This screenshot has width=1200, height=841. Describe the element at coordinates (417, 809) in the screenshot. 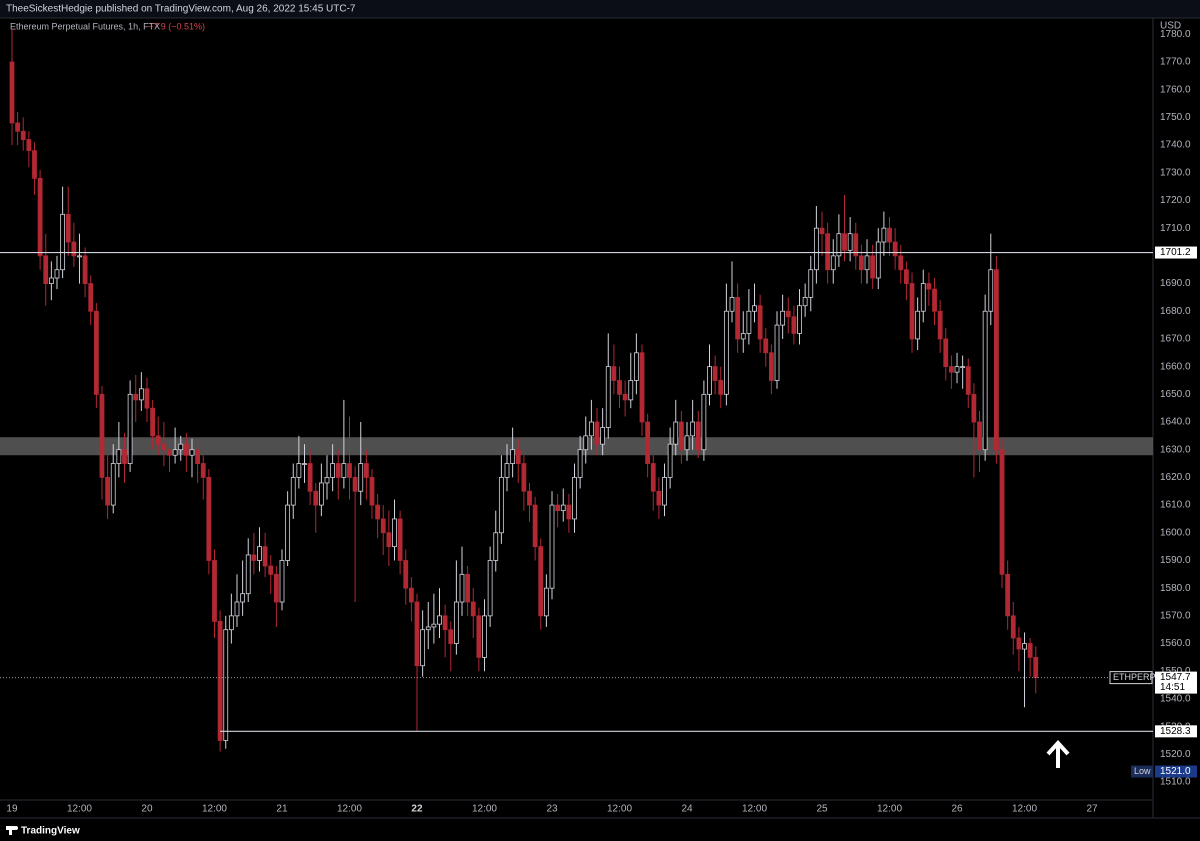

I see `x-tick-label: 22` at that location.